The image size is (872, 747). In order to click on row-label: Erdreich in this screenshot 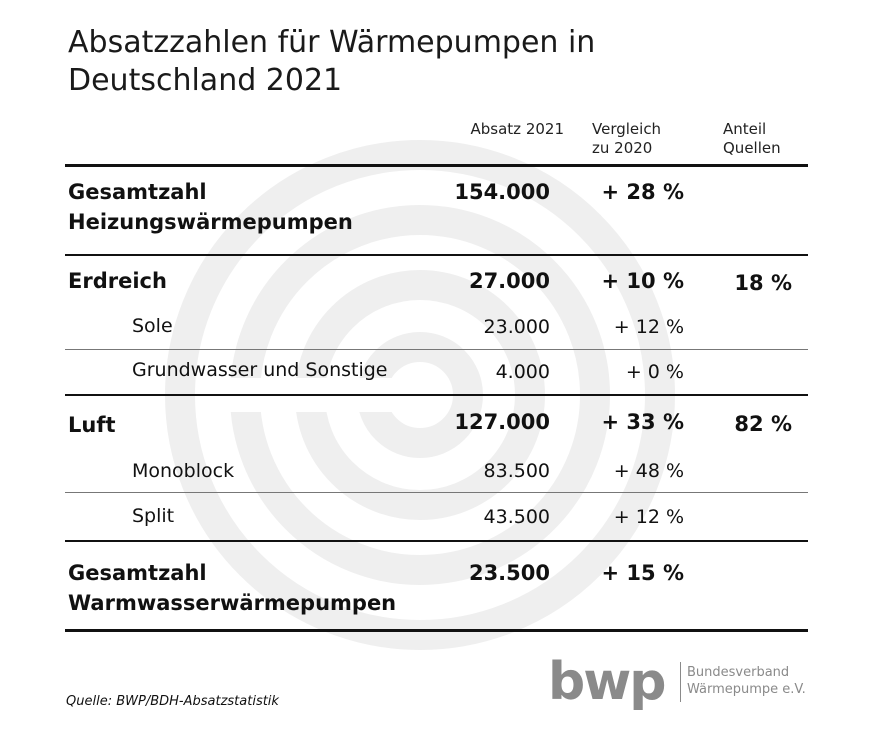, I will do `click(117, 281)`.